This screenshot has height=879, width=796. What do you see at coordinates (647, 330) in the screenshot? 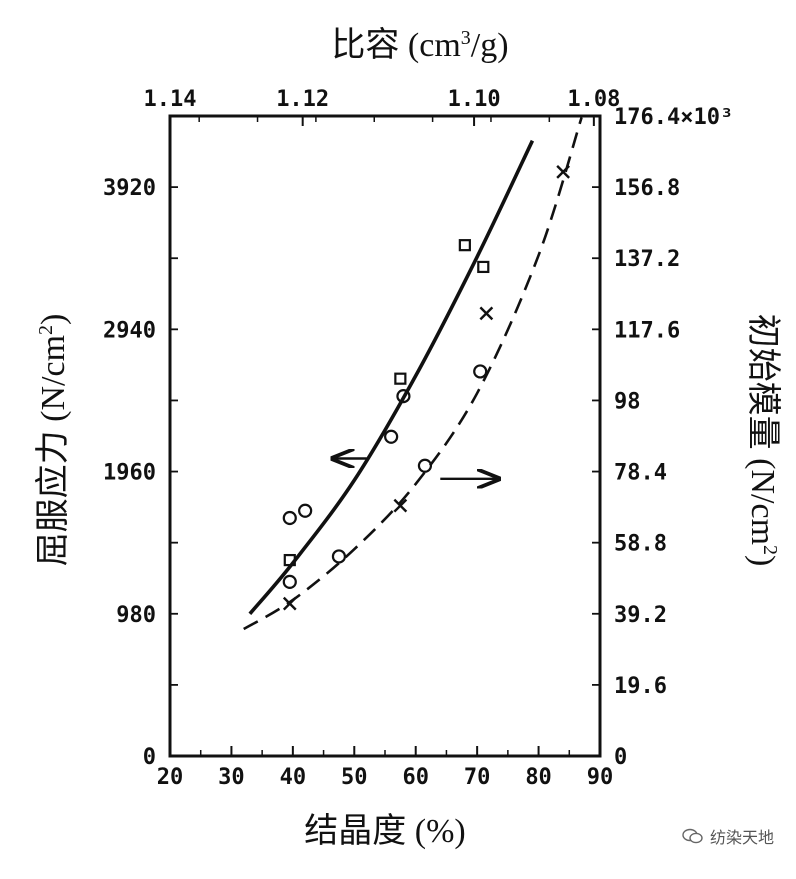
I see `right-tick-label: 117.6` at bounding box center [647, 330].